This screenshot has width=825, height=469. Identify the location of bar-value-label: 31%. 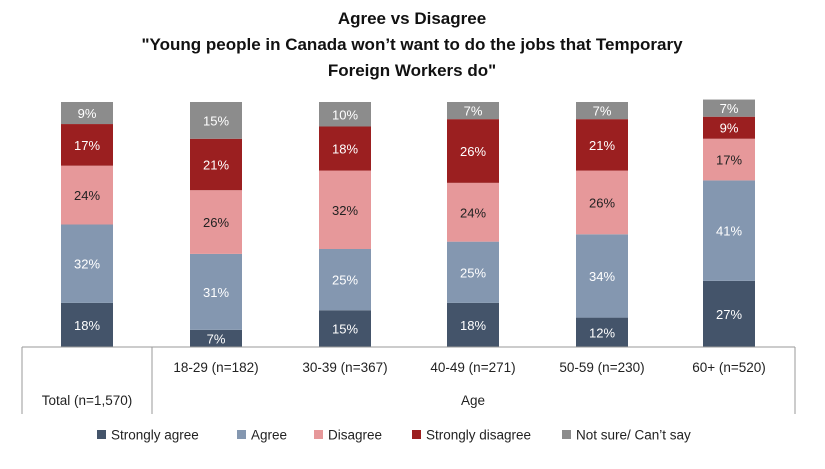
(216, 292).